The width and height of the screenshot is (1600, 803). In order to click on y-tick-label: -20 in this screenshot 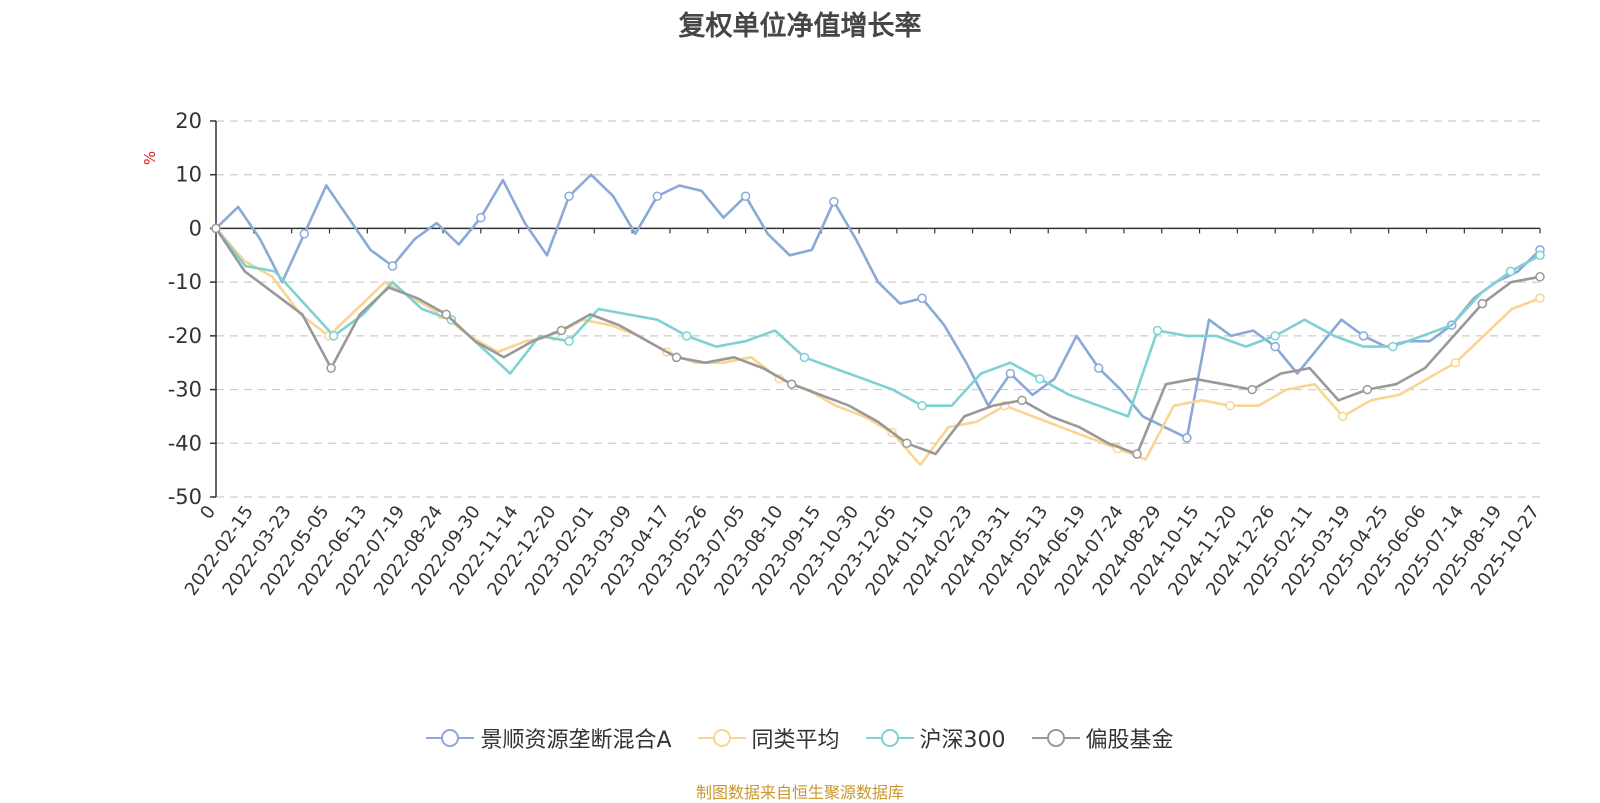, I will do `click(185, 336)`.